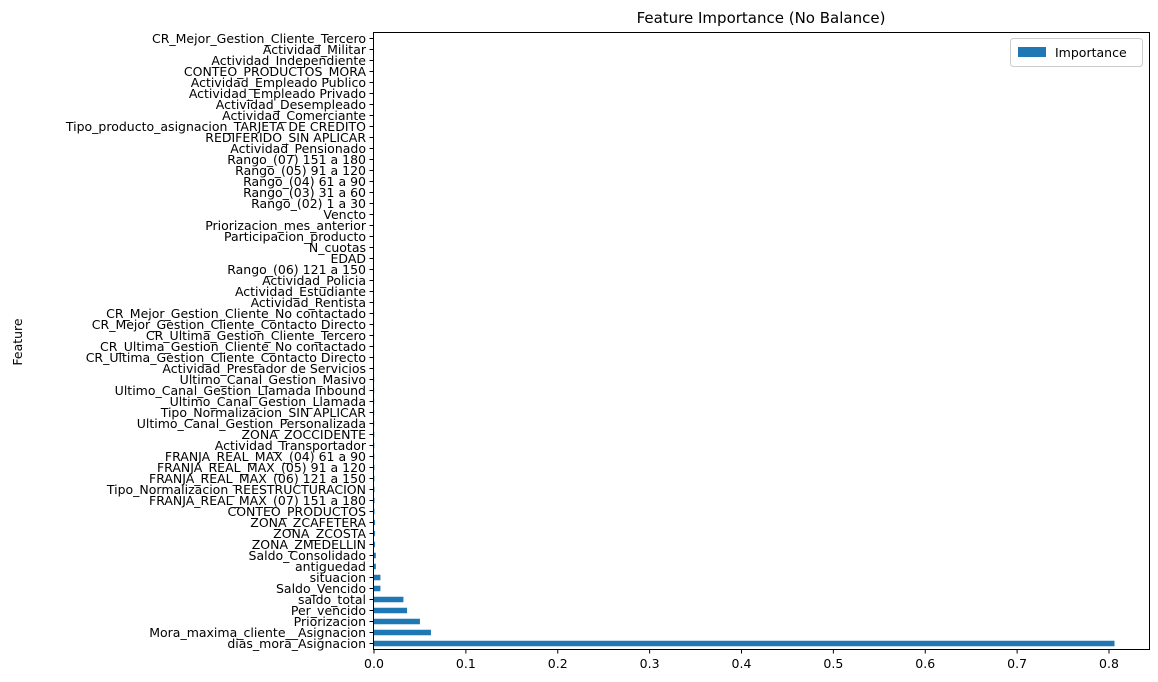 This screenshot has width=1158, height=682. What do you see at coordinates (1032, 52) in the screenshot?
I see `legend-swatch` at bounding box center [1032, 52].